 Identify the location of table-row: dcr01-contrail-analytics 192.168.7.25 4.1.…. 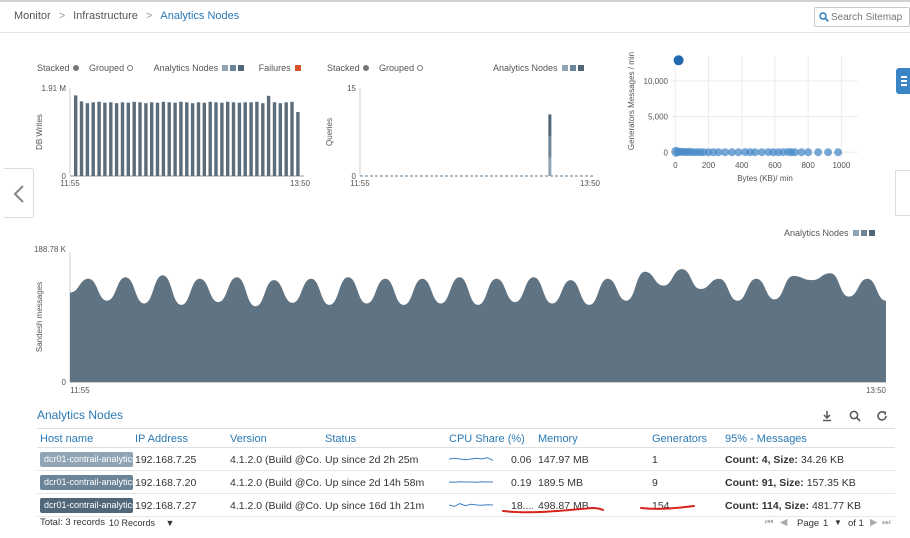
(466, 459).